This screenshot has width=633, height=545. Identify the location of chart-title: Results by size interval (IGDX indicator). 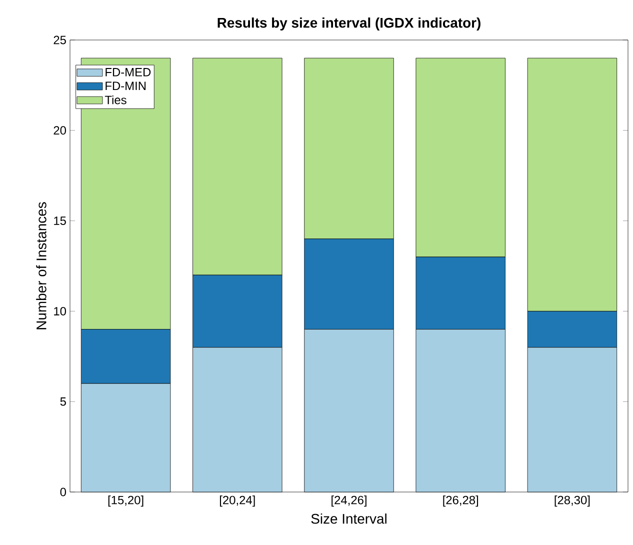
(349, 23).